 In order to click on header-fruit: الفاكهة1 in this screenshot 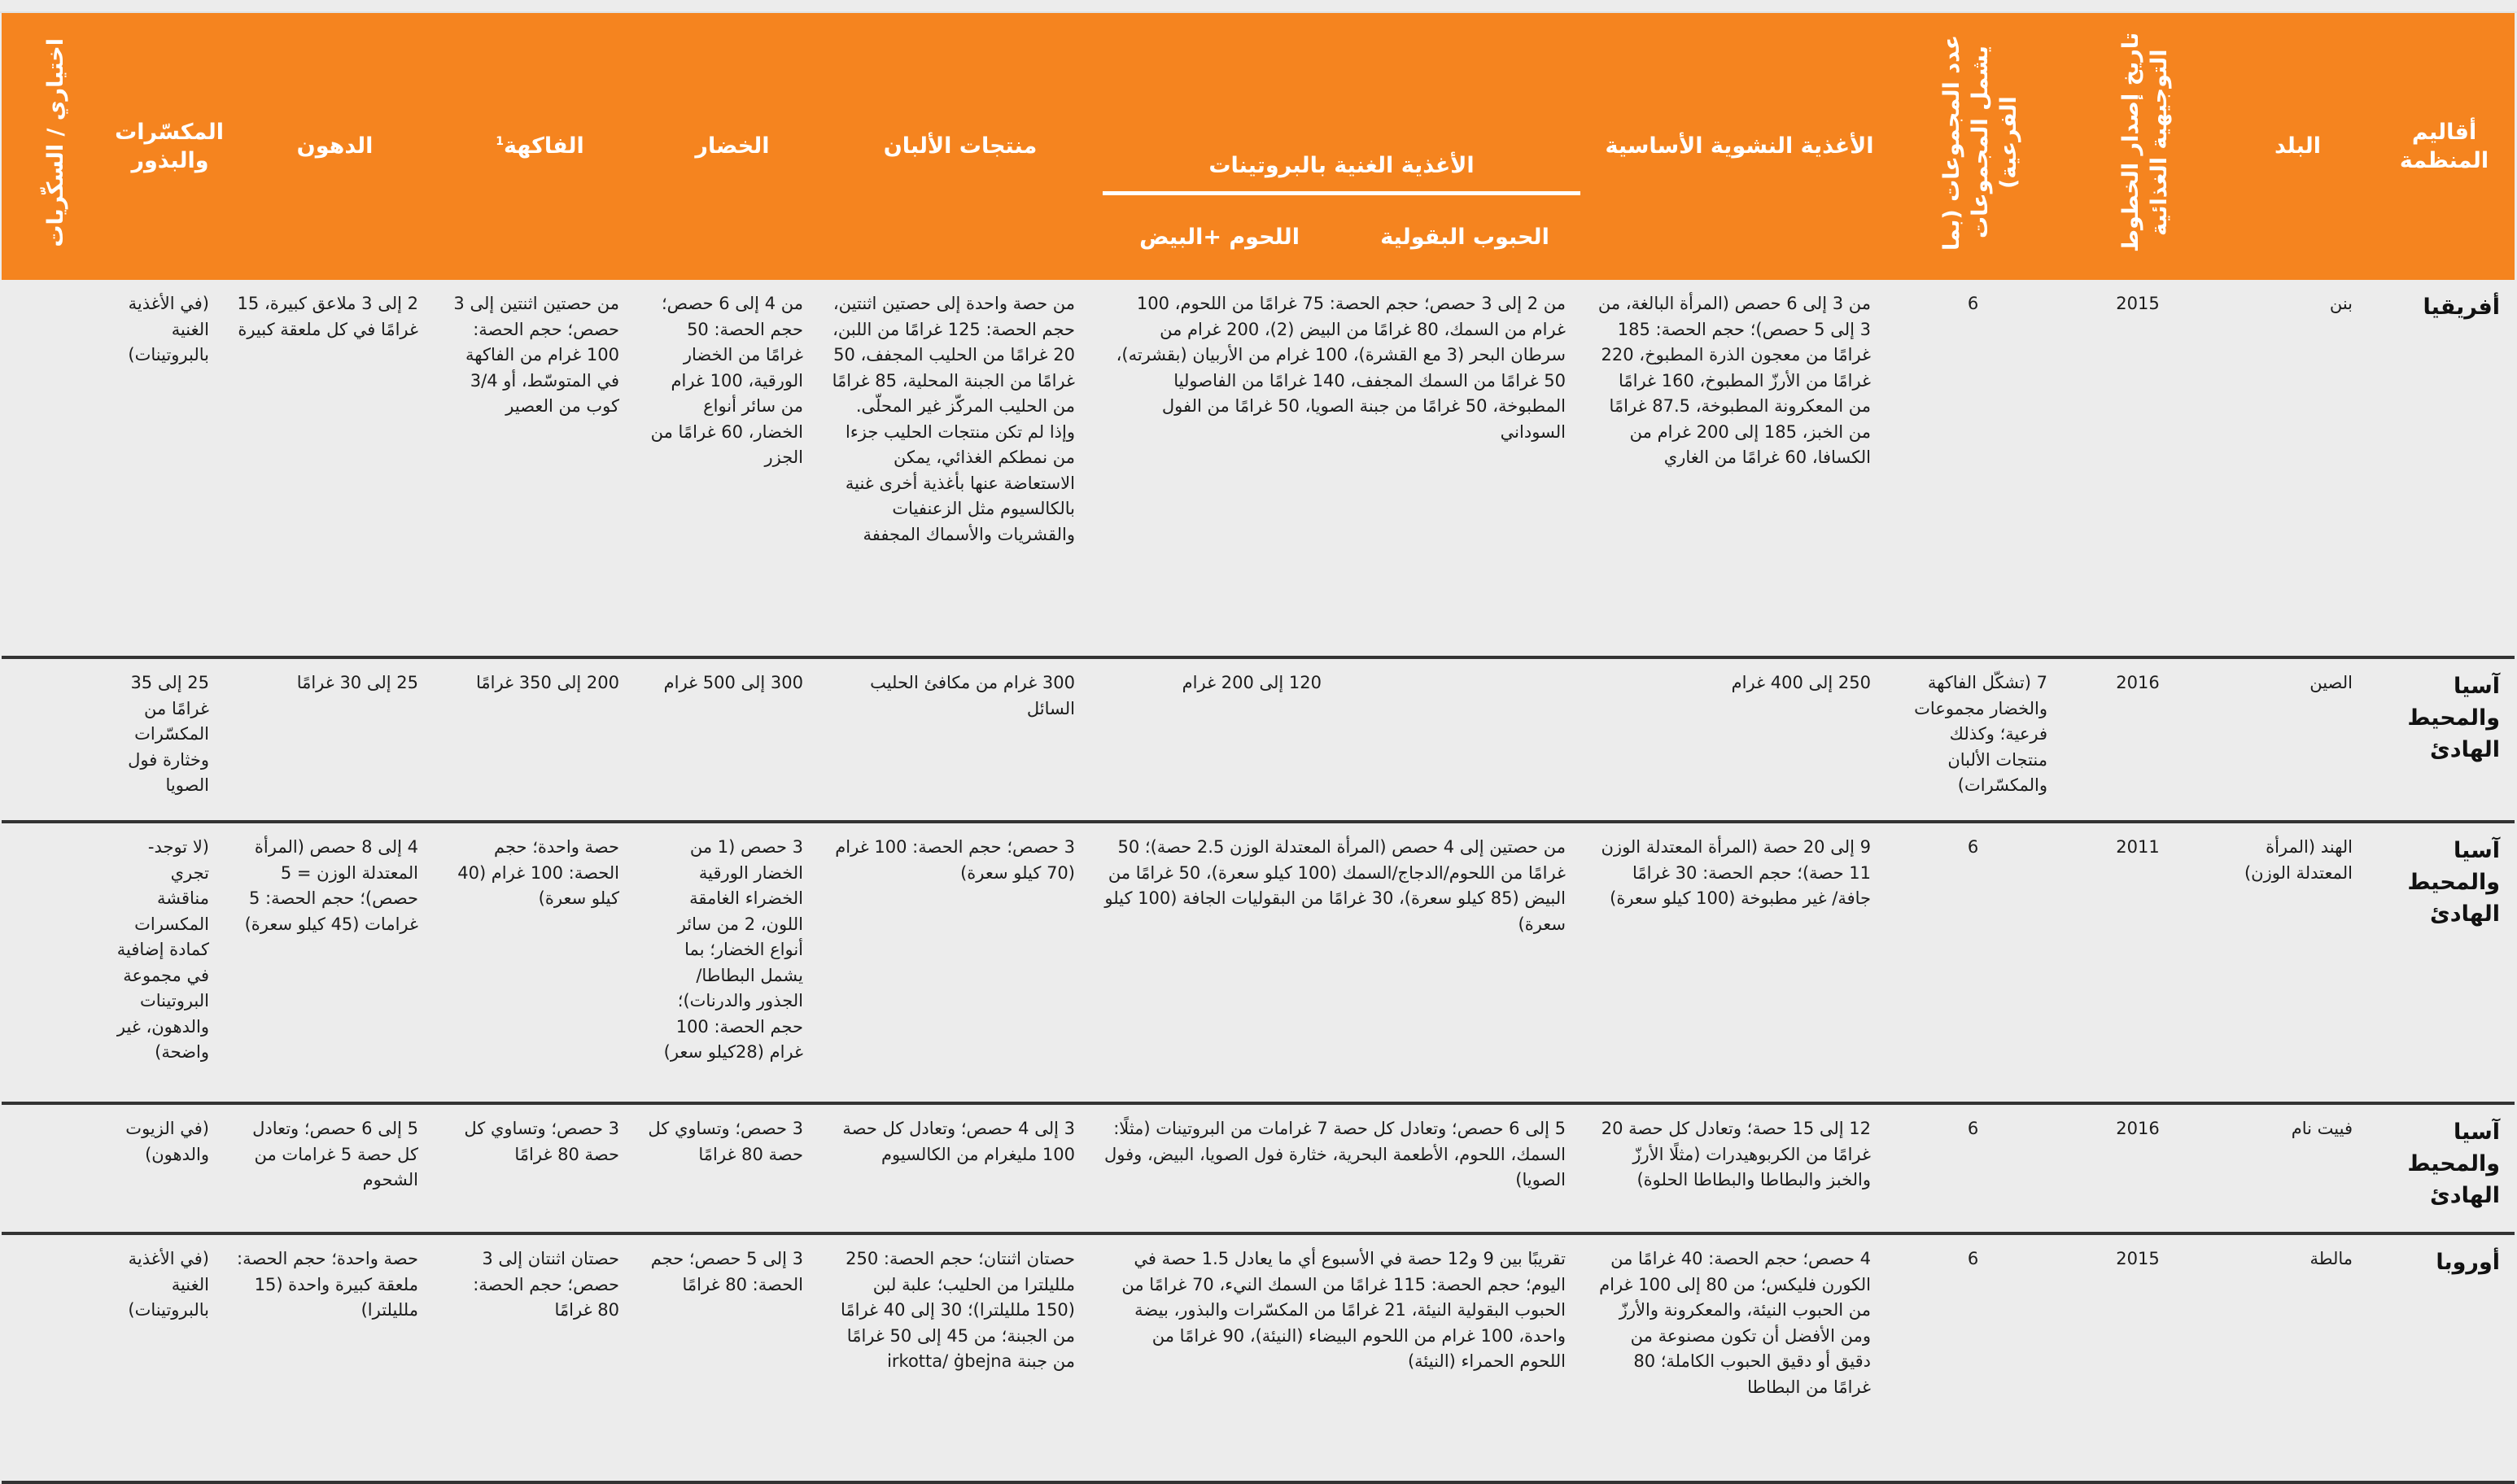, I will do `click(539, 147)`.